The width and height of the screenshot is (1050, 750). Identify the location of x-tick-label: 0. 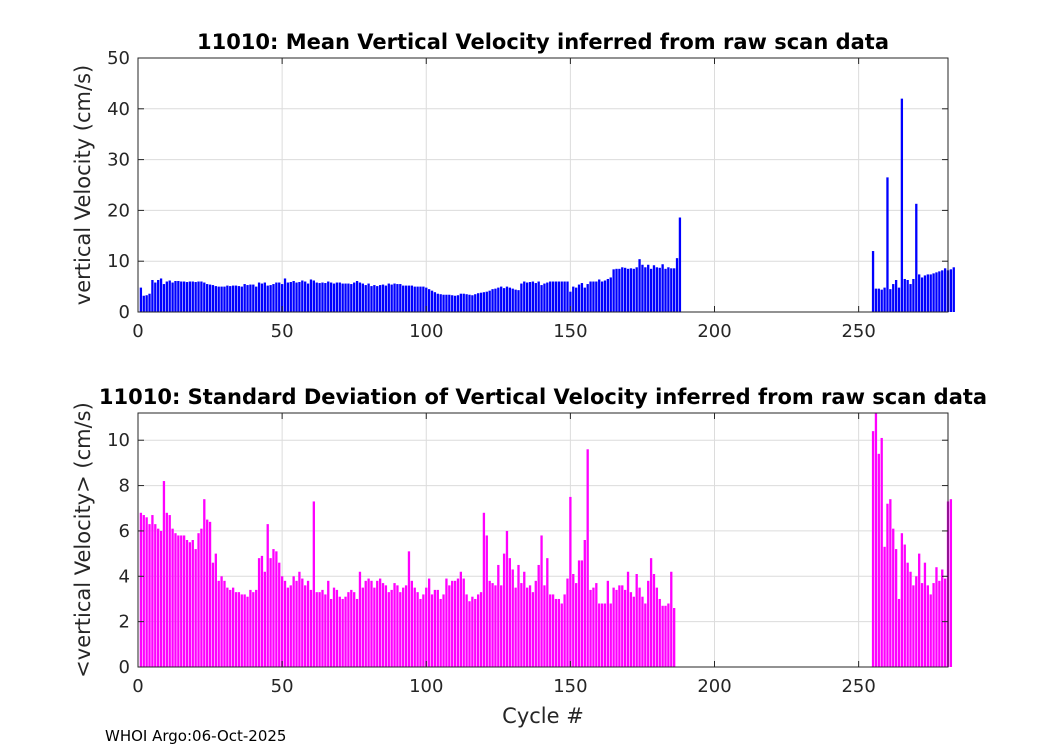
(137, 686).